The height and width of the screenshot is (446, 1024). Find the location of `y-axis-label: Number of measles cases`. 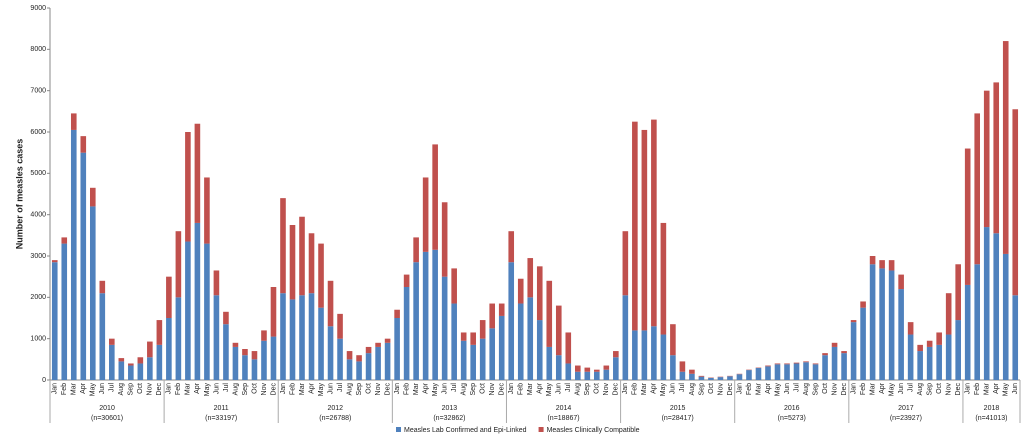

y-axis-label: Number of measles cases is located at coordinates (19, 194).